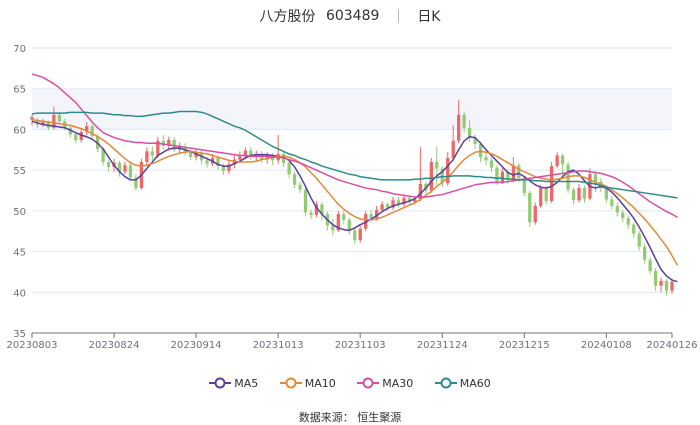 Image resolution: width=700 pixels, height=425 pixels. I want to click on y-tick-label: 45, so click(19, 253).